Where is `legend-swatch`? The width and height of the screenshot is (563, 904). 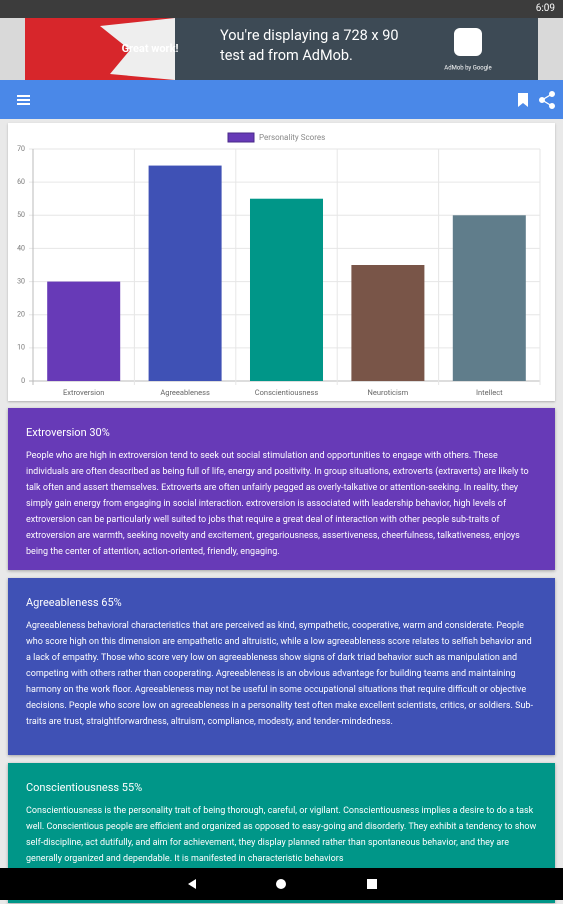
legend-swatch is located at coordinates (241, 137).